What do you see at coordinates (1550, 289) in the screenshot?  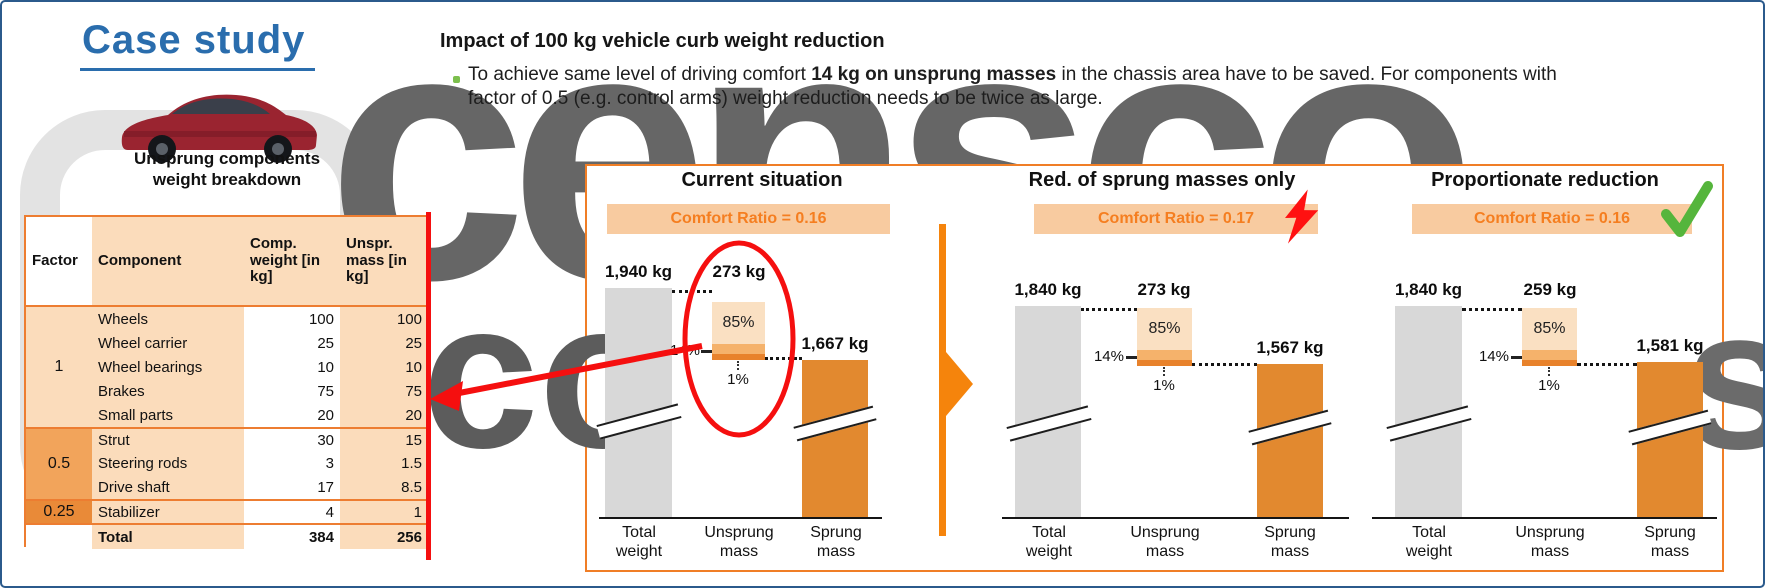 I see `panel3-unsprung-value: 259 kg` at bounding box center [1550, 289].